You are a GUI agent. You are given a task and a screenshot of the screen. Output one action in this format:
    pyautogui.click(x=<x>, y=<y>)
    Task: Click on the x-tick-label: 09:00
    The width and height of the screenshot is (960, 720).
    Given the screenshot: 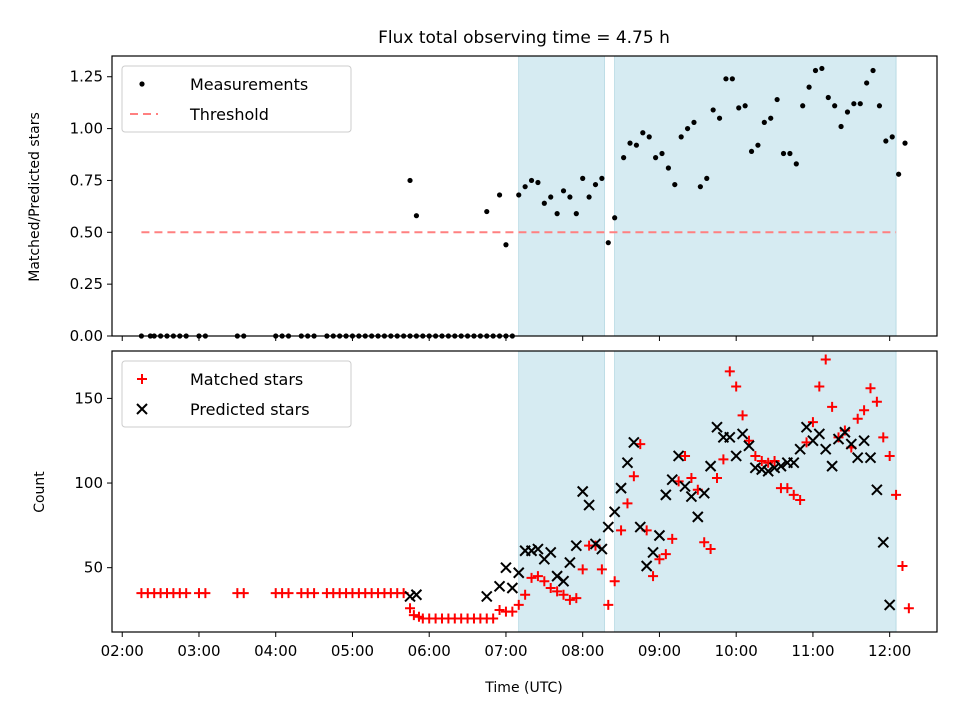 What is the action you would take?
    pyautogui.click(x=659, y=651)
    